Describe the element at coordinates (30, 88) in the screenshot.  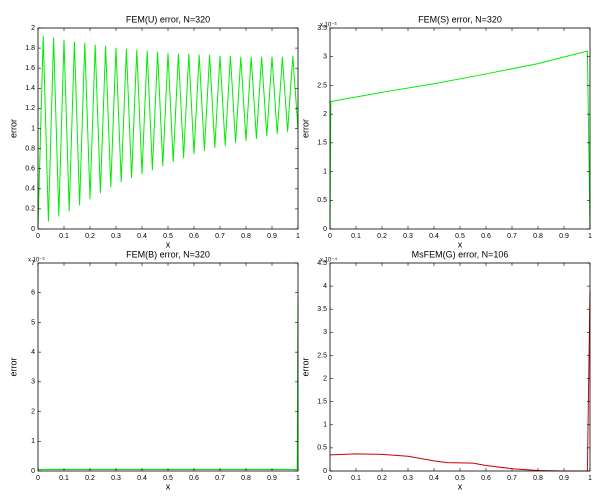
I see `y-tick-label: 1.4` at that location.